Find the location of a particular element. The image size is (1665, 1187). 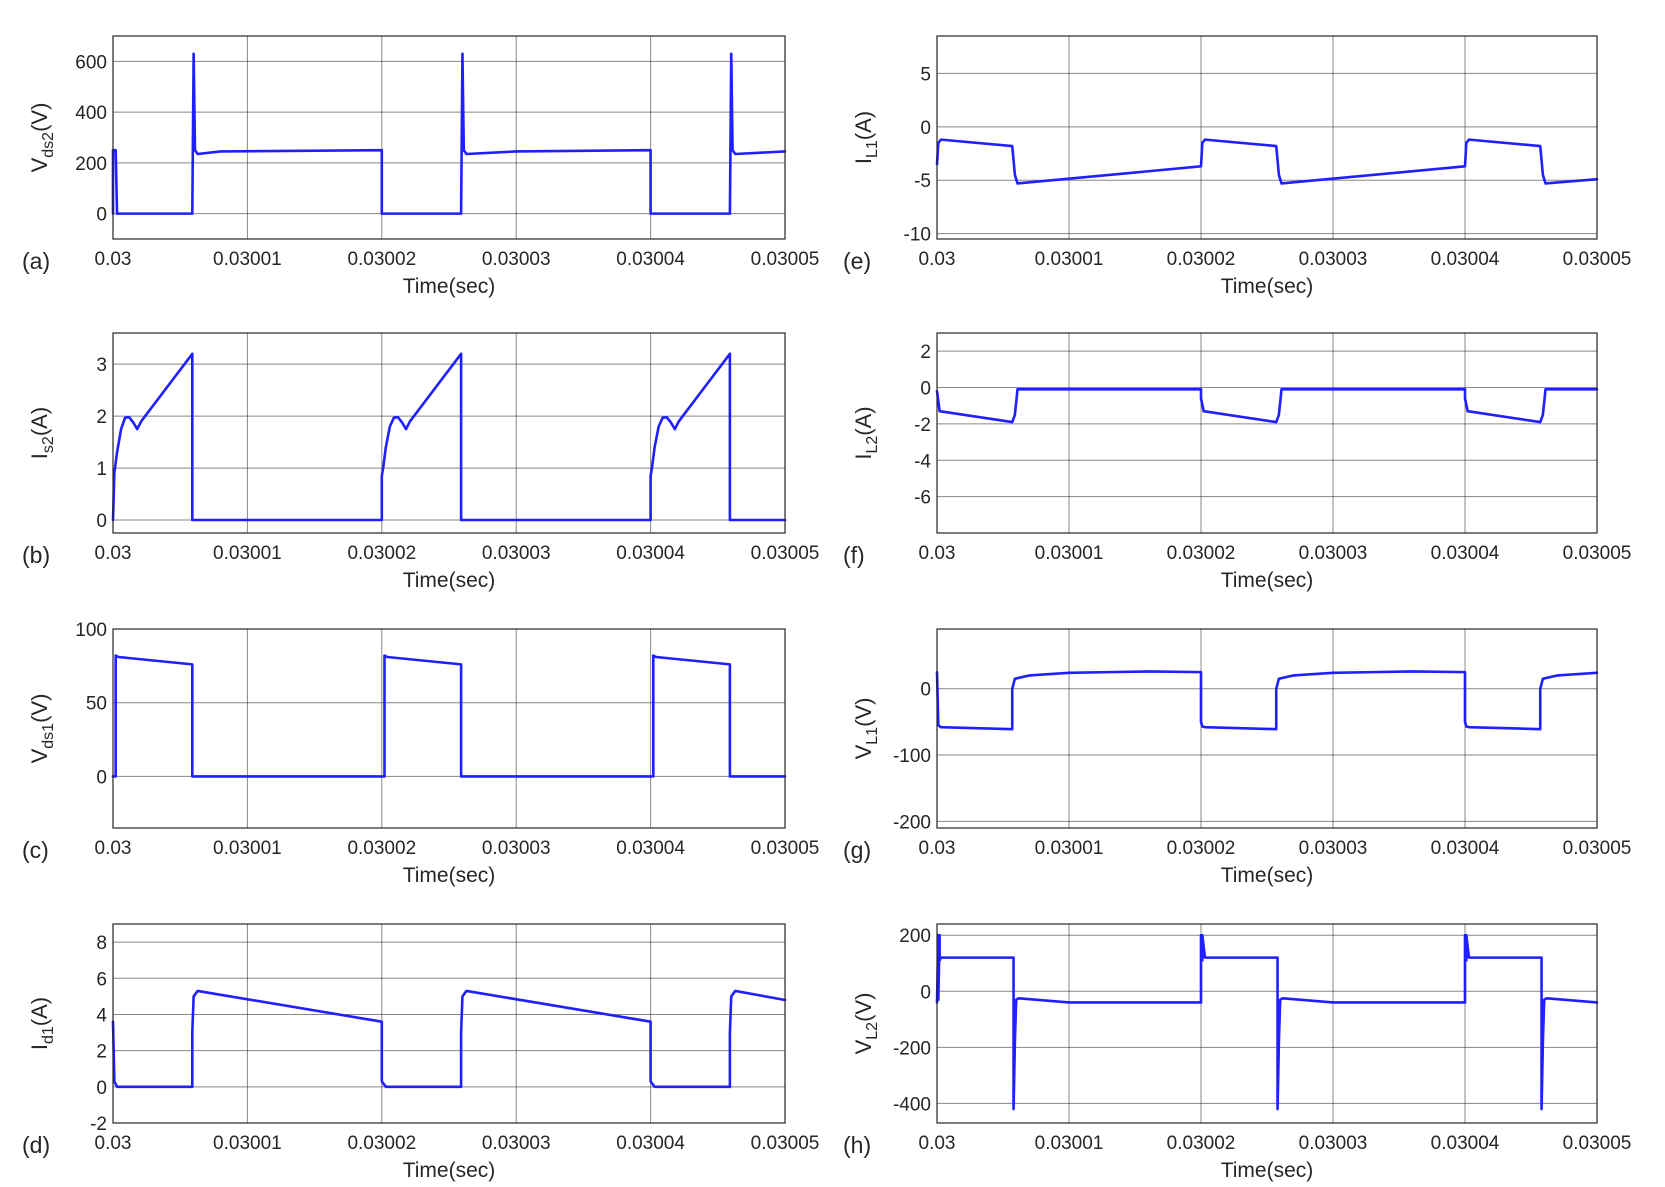

panel-d-xlabel: Time(sec) is located at coordinates (449, 1170).